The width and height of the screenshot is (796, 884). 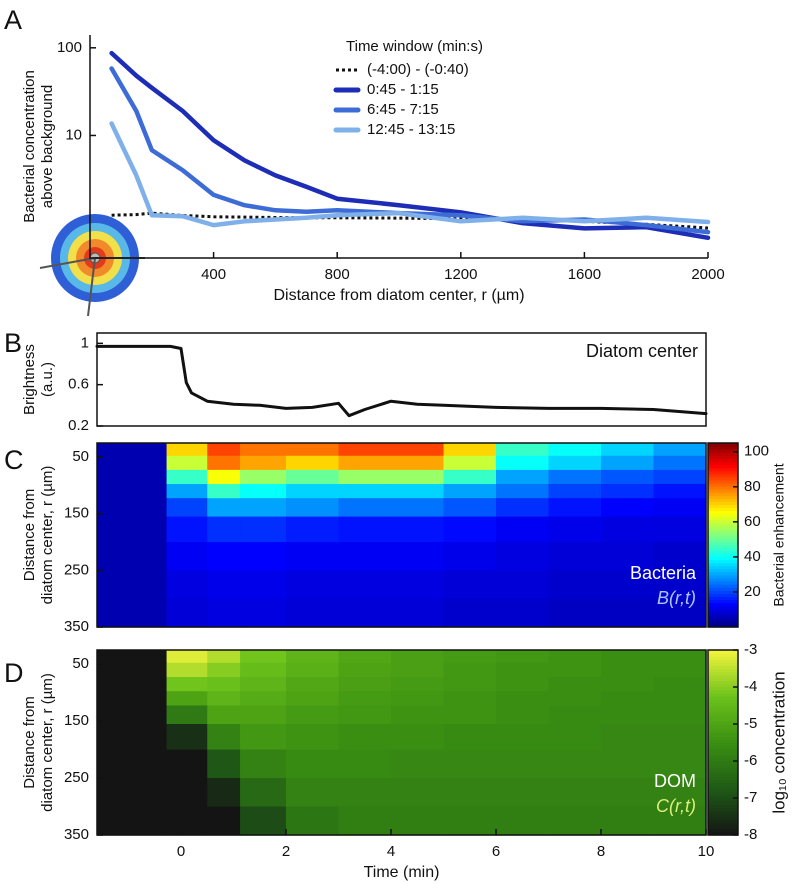 I want to click on y-tick-label: 0.2, so click(x=78, y=425).